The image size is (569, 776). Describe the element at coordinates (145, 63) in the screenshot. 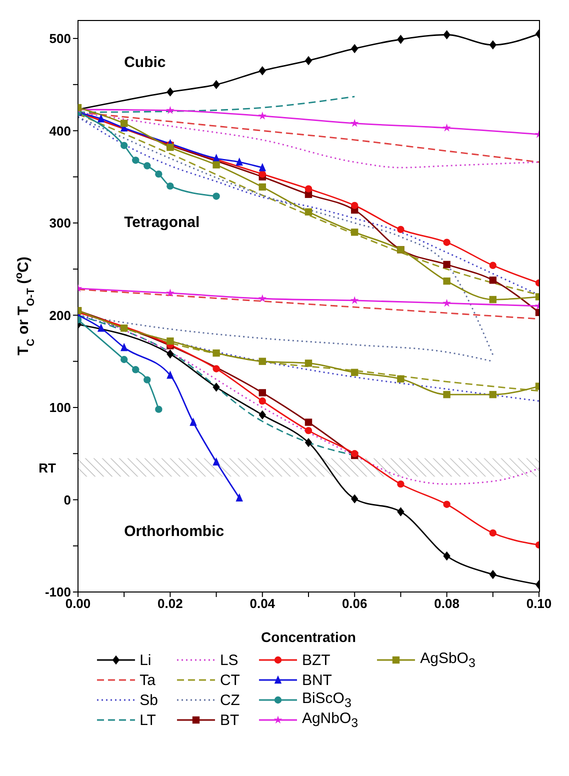

I see `annotation: Cubic` at that location.